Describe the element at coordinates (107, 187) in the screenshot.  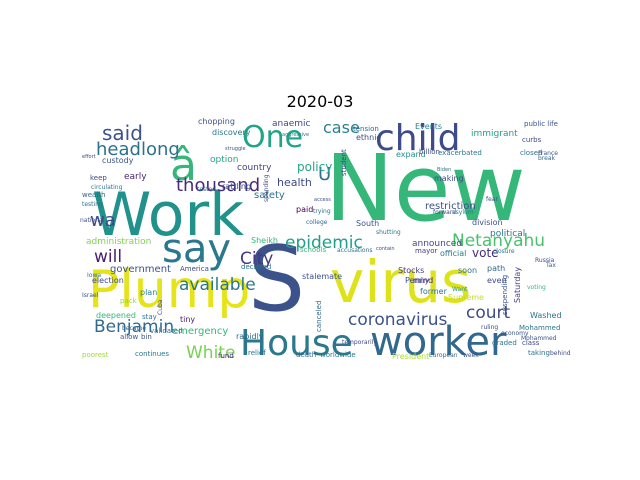
I see `cloud-word: circulating` at that location.